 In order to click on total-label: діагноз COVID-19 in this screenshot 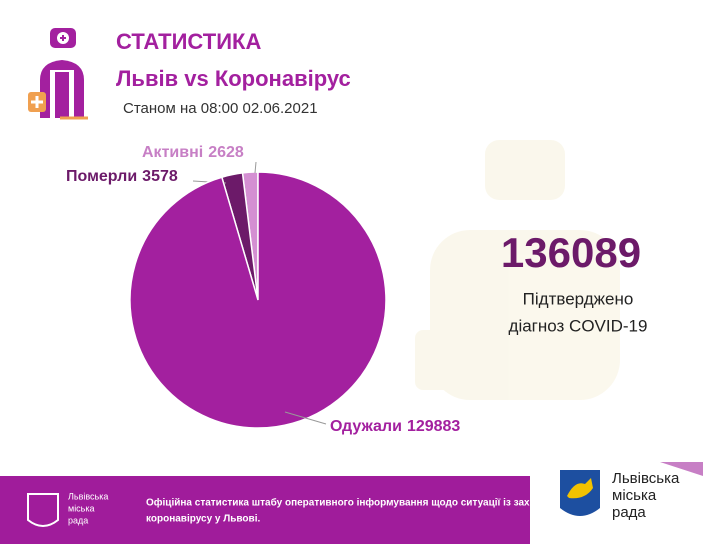, I will do `click(578, 325)`.